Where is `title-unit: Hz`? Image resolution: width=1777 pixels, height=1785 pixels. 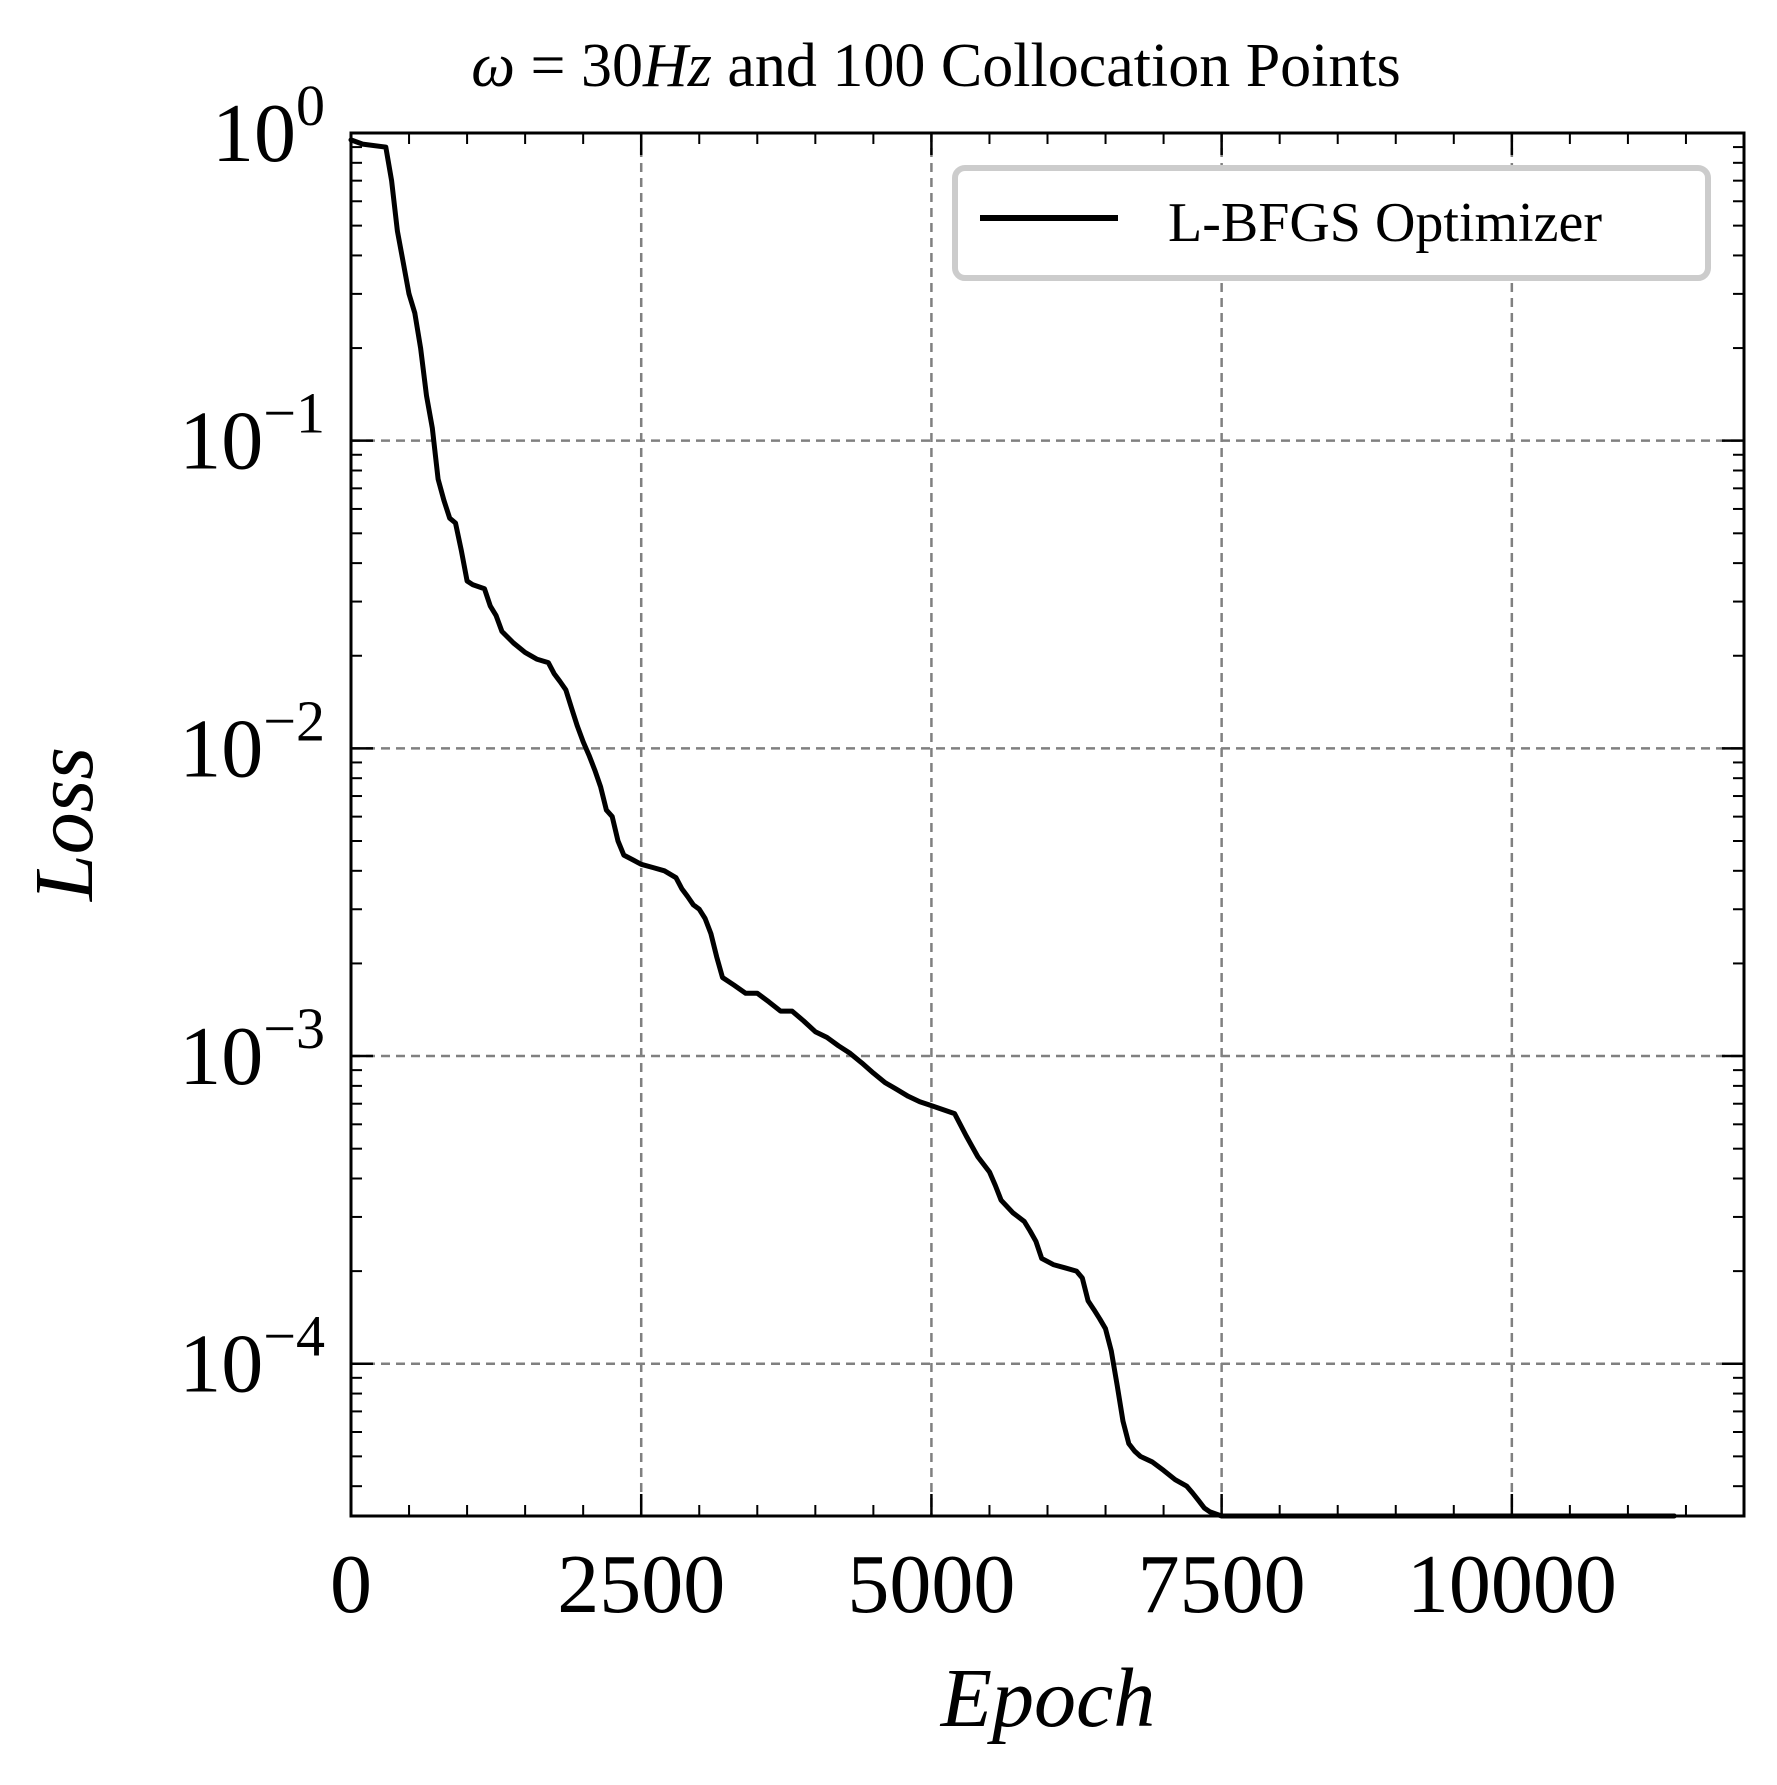 title-unit: Hz is located at coordinates (677, 66).